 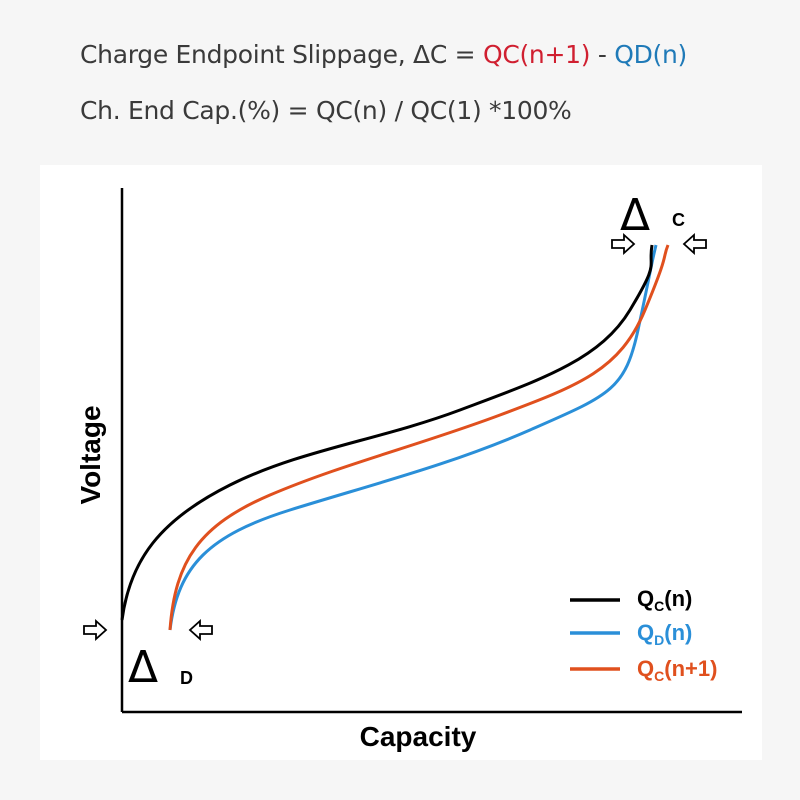 I want to click on x-axis-label: Capacity, so click(x=418, y=736).